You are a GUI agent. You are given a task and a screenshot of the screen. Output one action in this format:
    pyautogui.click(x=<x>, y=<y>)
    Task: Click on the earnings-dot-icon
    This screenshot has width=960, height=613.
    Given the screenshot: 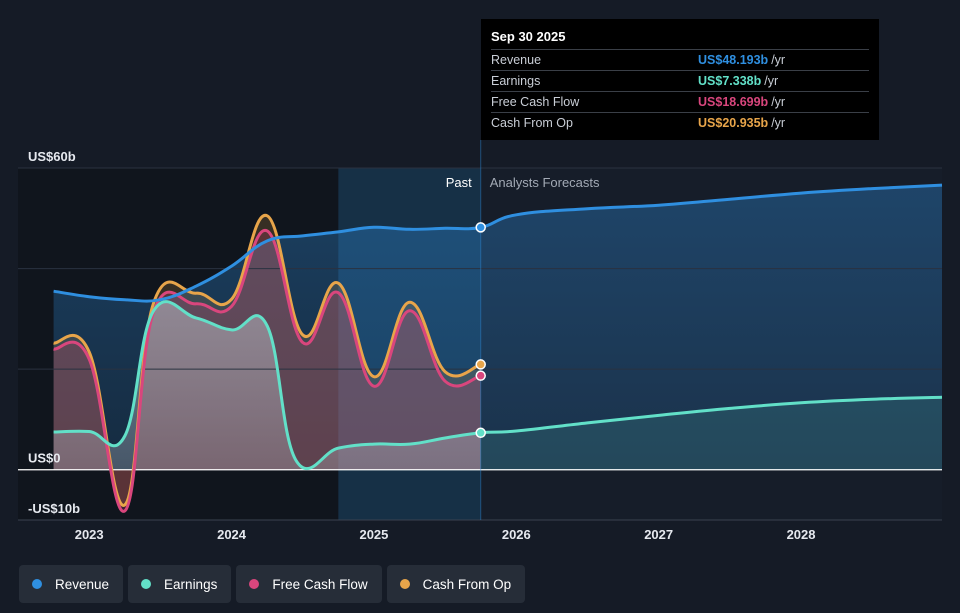 What is the action you would take?
    pyautogui.click(x=146, y=584)
    